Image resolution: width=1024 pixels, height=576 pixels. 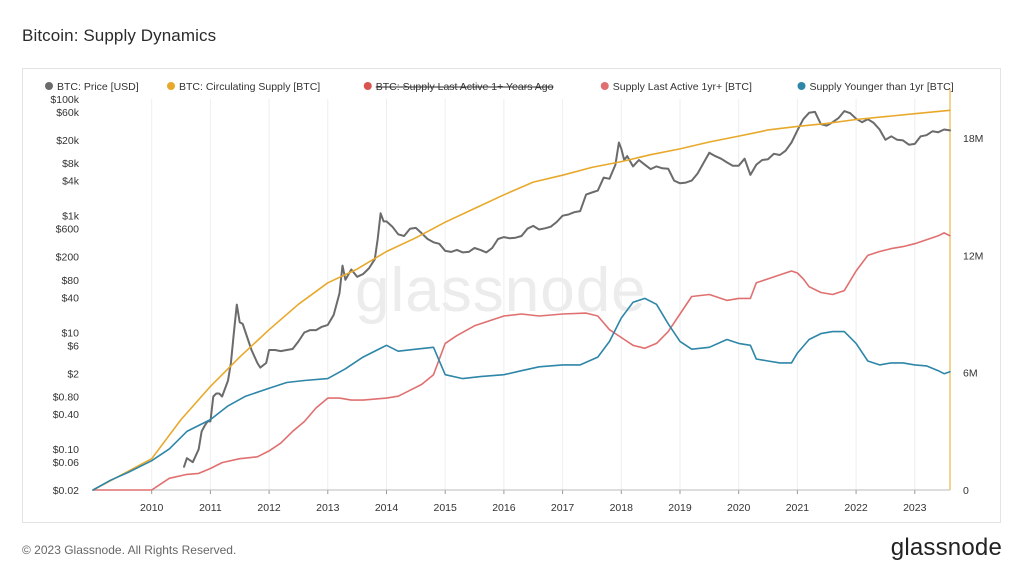 What do you see at coordinates (328, 508) in the screenshot?
I see `x-tick-label-3: 2013` at bounding box center [328, 508].